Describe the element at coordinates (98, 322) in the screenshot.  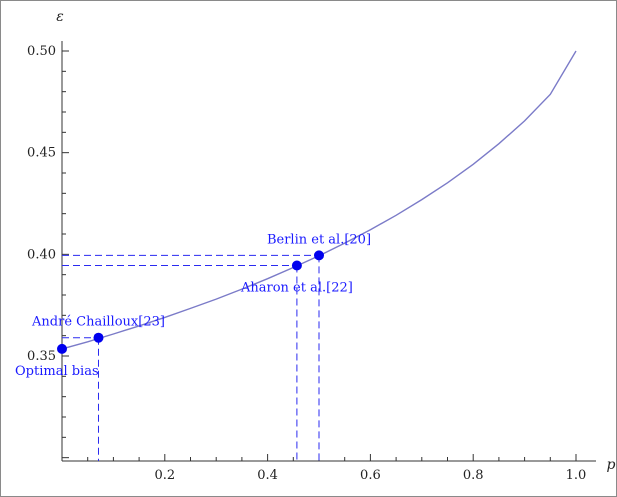
I see `point-label: André Chailloux[23]` at that location.